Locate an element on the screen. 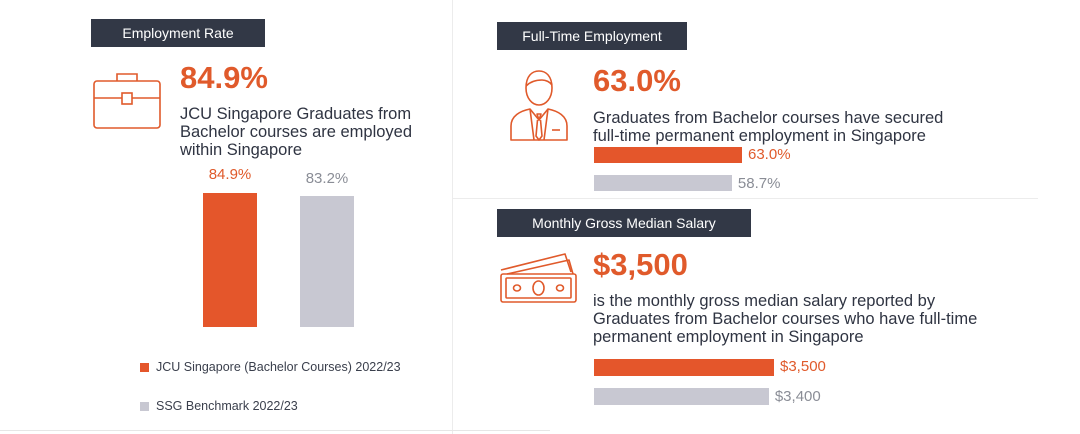 The image size is (1080, 434). desc-line: within Singapore is located at coordinates (241, 150).